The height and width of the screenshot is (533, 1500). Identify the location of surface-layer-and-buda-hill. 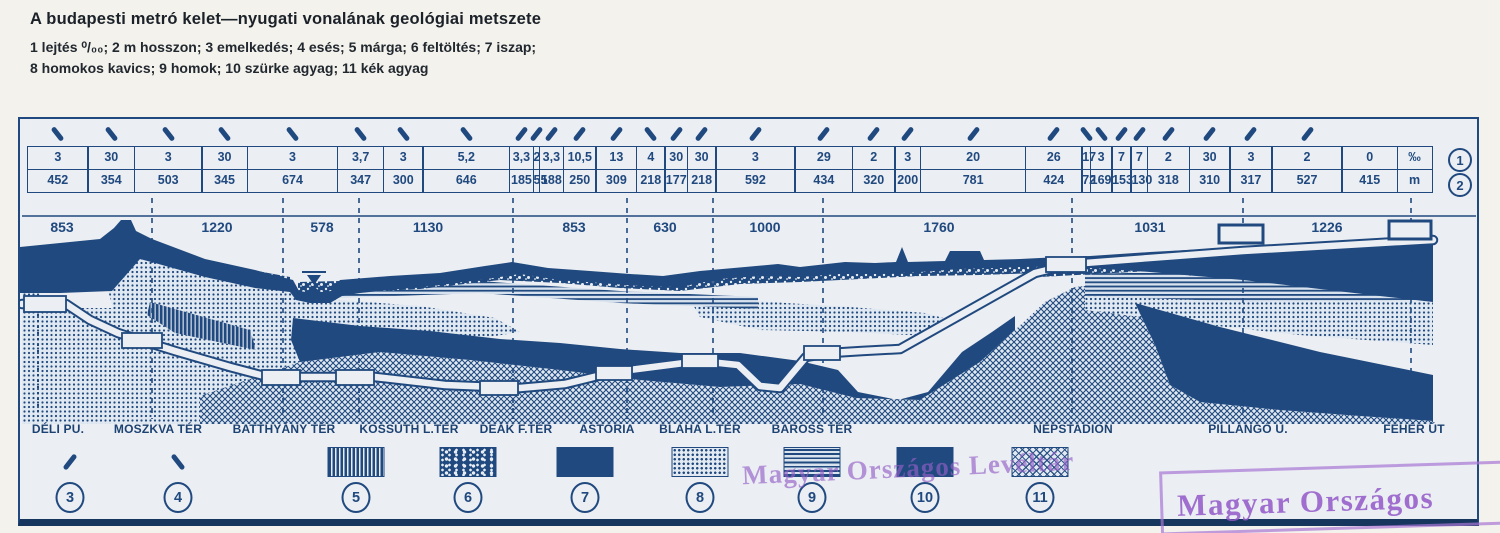
(726, 261).